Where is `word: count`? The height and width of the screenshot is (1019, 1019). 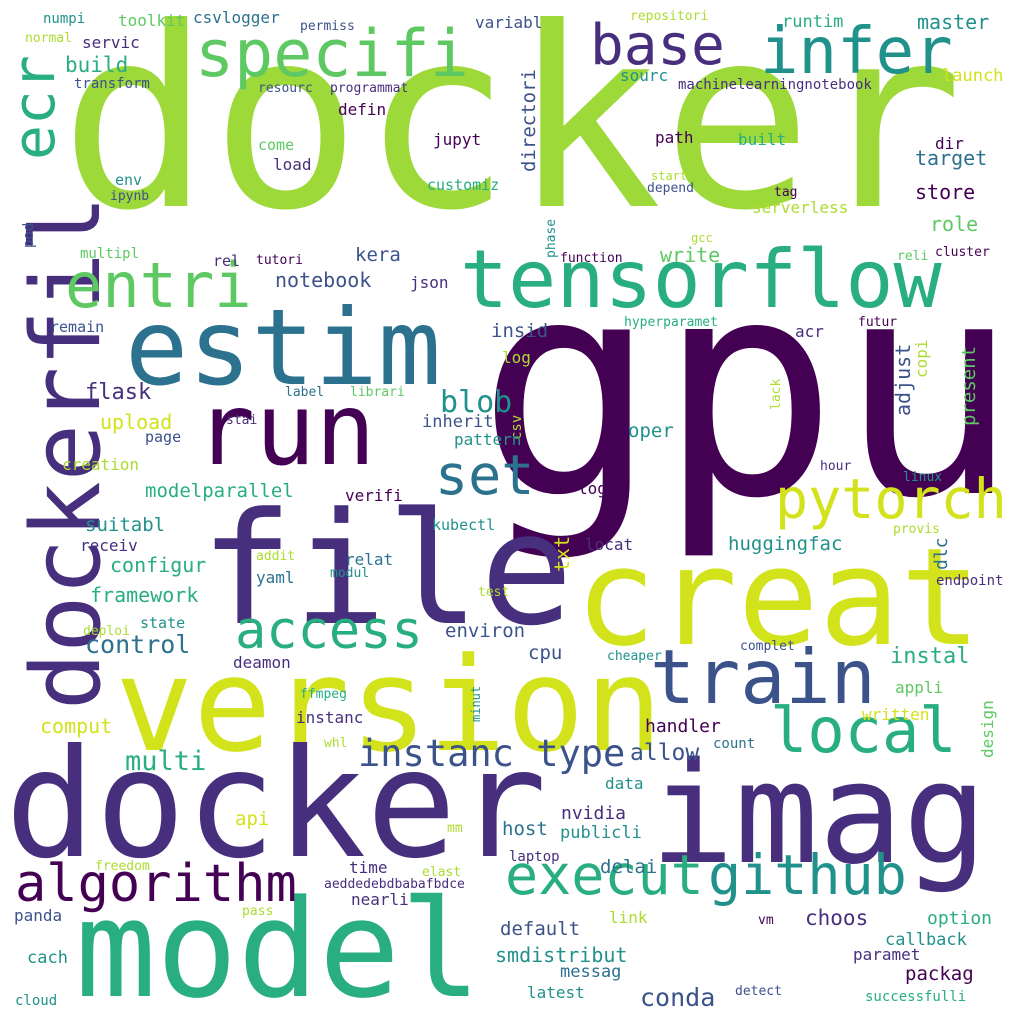
word: count is located at coordinates (734, 744).